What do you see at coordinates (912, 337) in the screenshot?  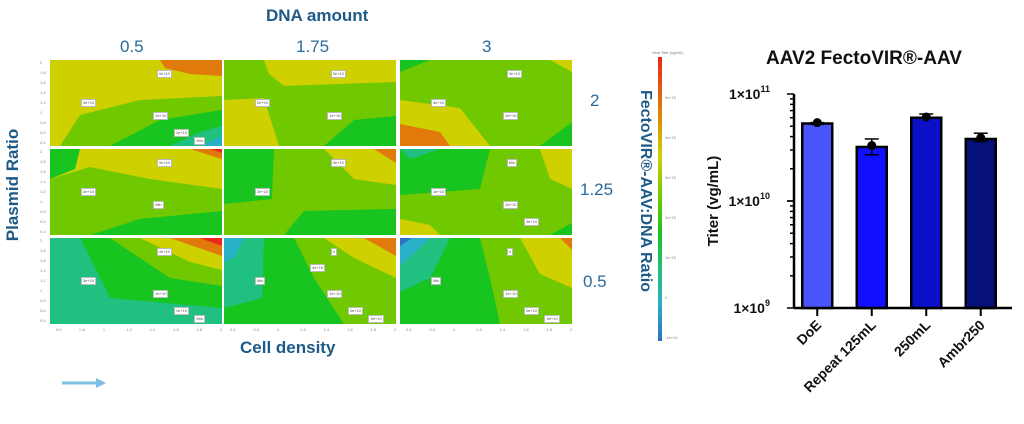 I see `x-tick-label: 250mL` at bounding box center [912, 337].